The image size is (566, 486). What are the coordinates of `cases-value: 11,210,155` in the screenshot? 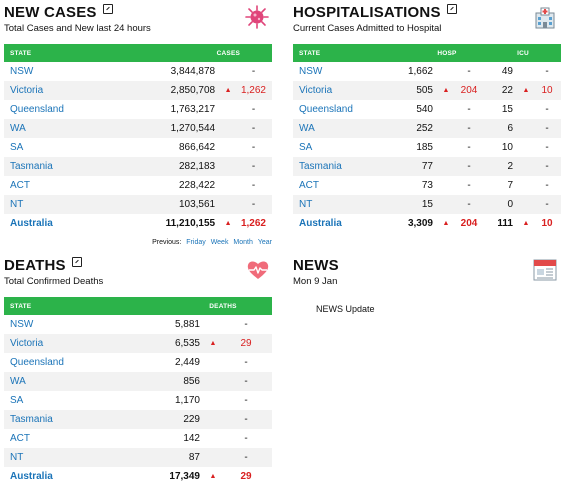 It's located at (176, 223).